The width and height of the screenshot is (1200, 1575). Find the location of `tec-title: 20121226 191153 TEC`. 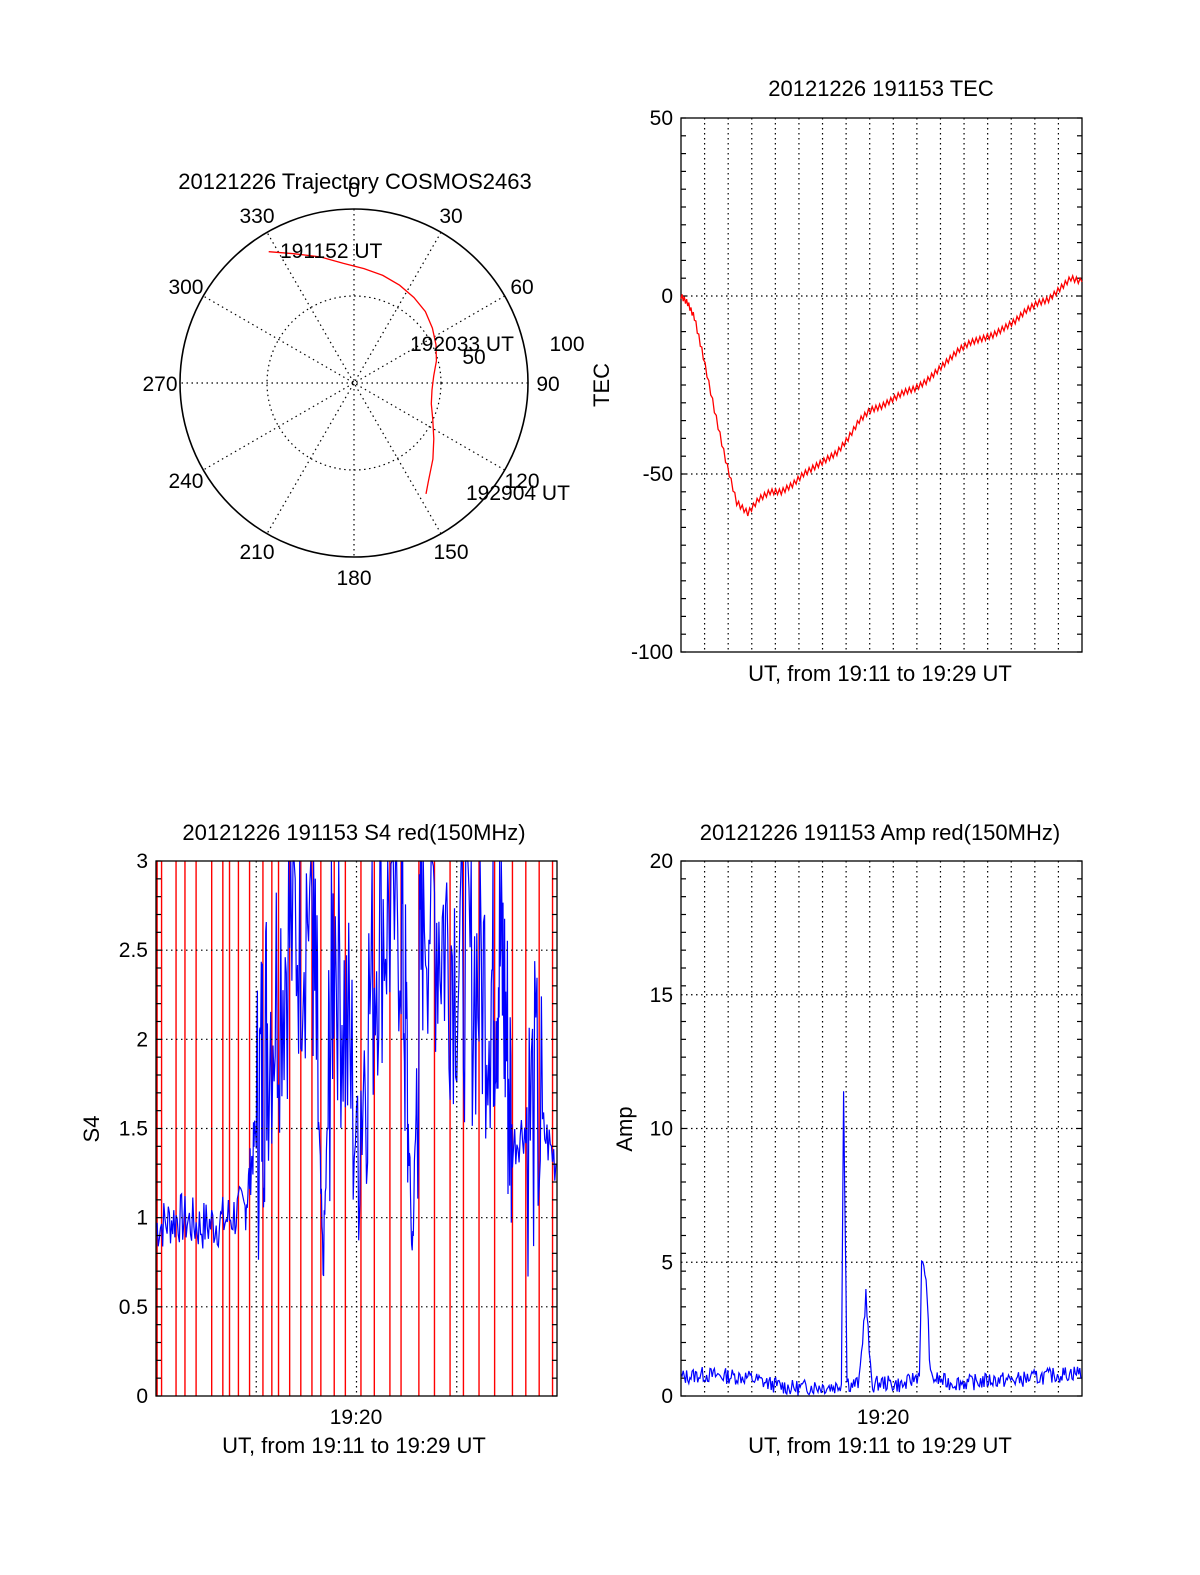

tec-title: 20121226 191153 TEC is located at coordinates (881, 88).